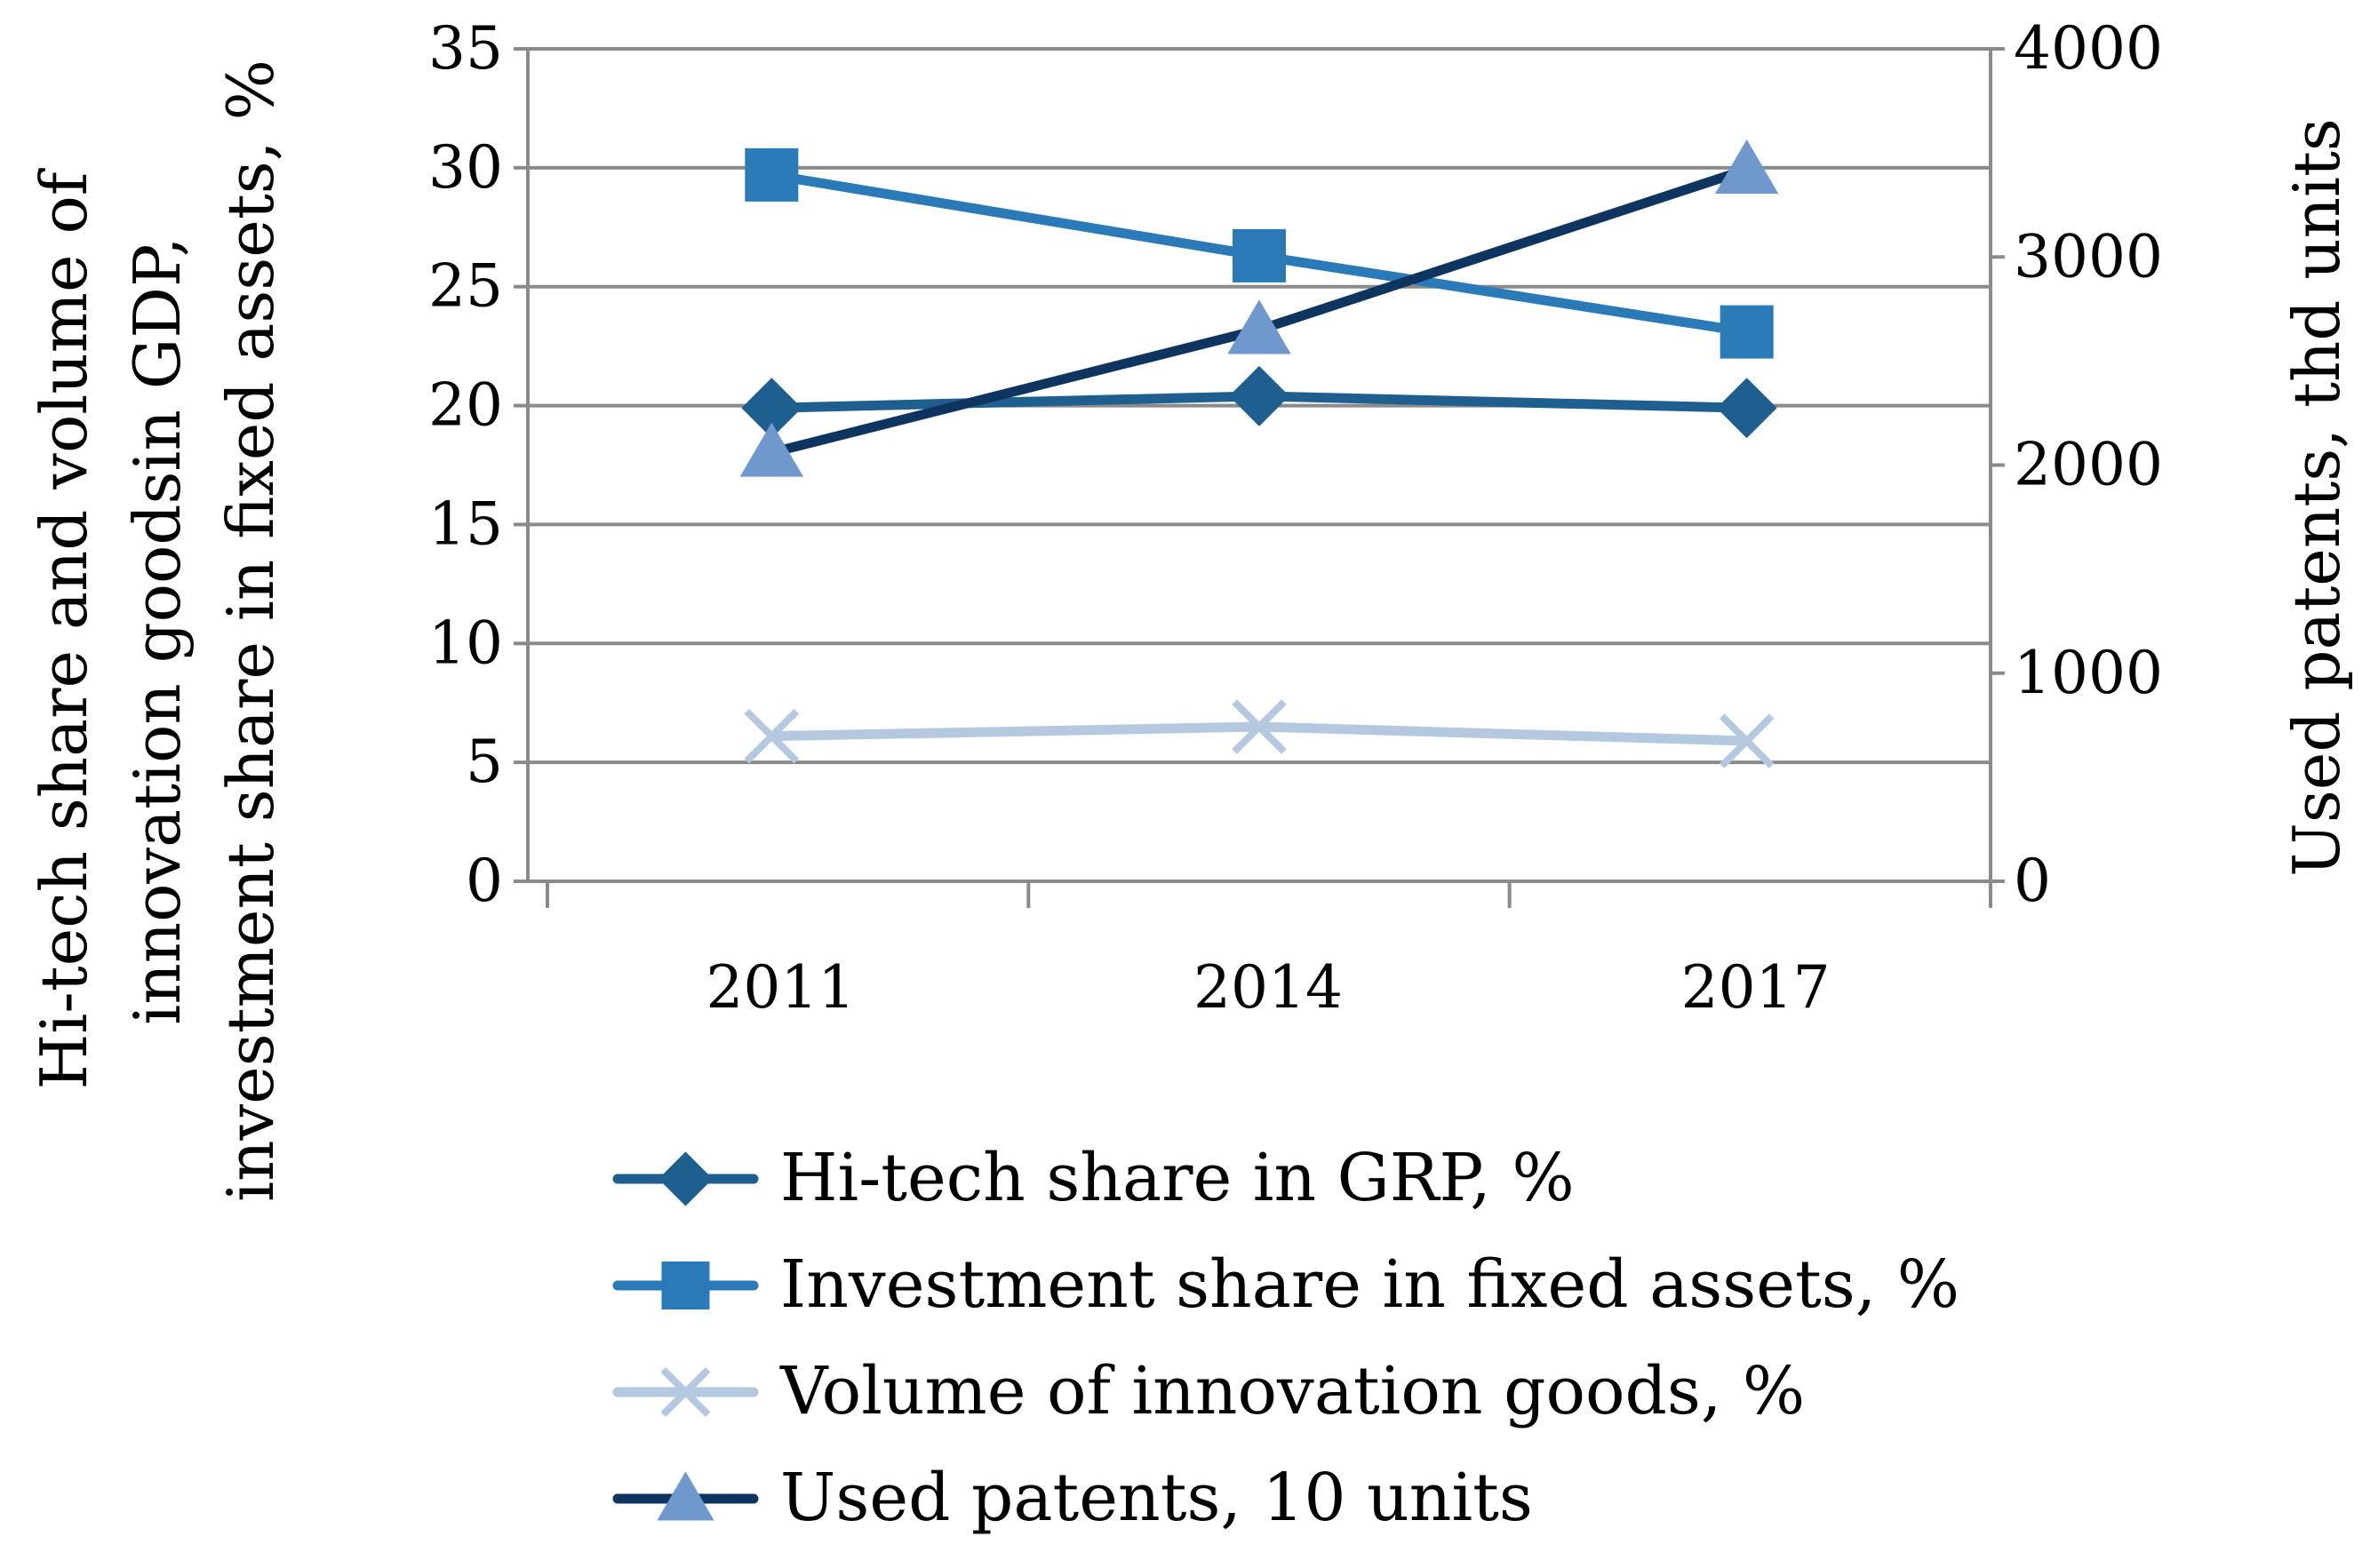  What do you see at coordinates (466, 167) in the screenshot?
I see `left-tick-label-30: 30` at bounding box center [466, 167].